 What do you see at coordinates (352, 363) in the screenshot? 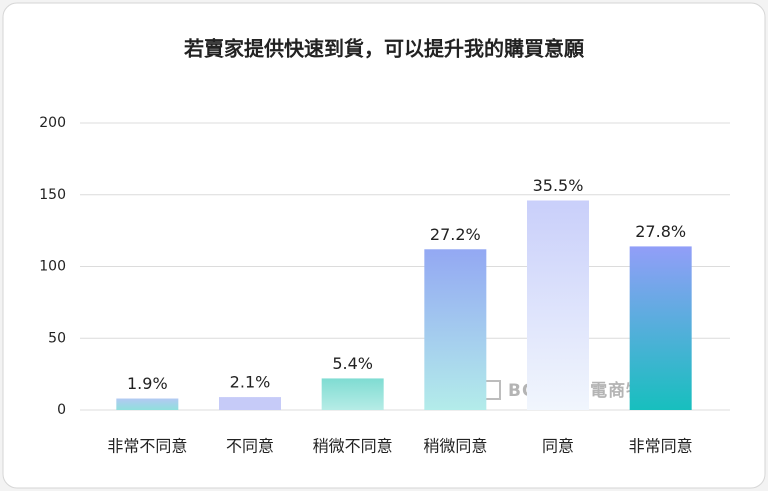
I see `data-label: 5.4%` at bounding box center [352, 363].